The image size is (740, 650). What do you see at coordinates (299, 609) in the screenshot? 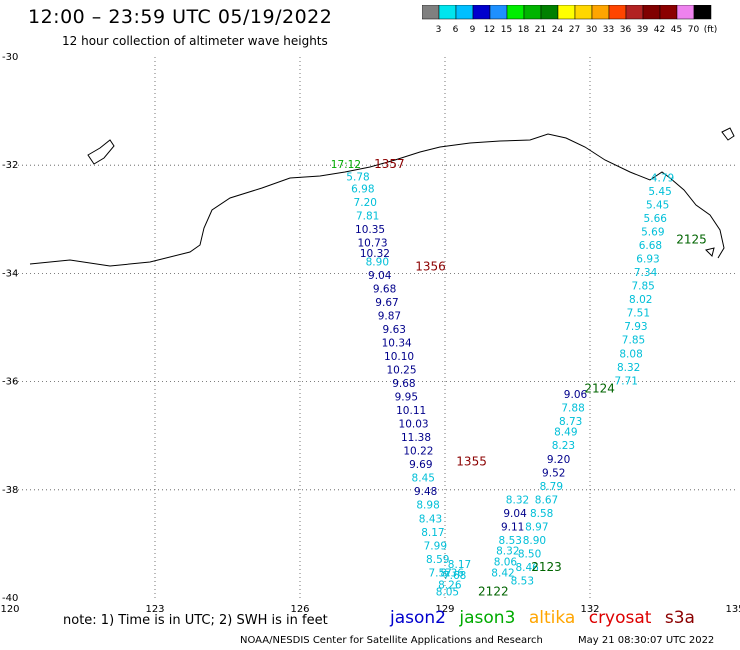
I see `lon-tick-label: 126` at bounding box center [299, 609].